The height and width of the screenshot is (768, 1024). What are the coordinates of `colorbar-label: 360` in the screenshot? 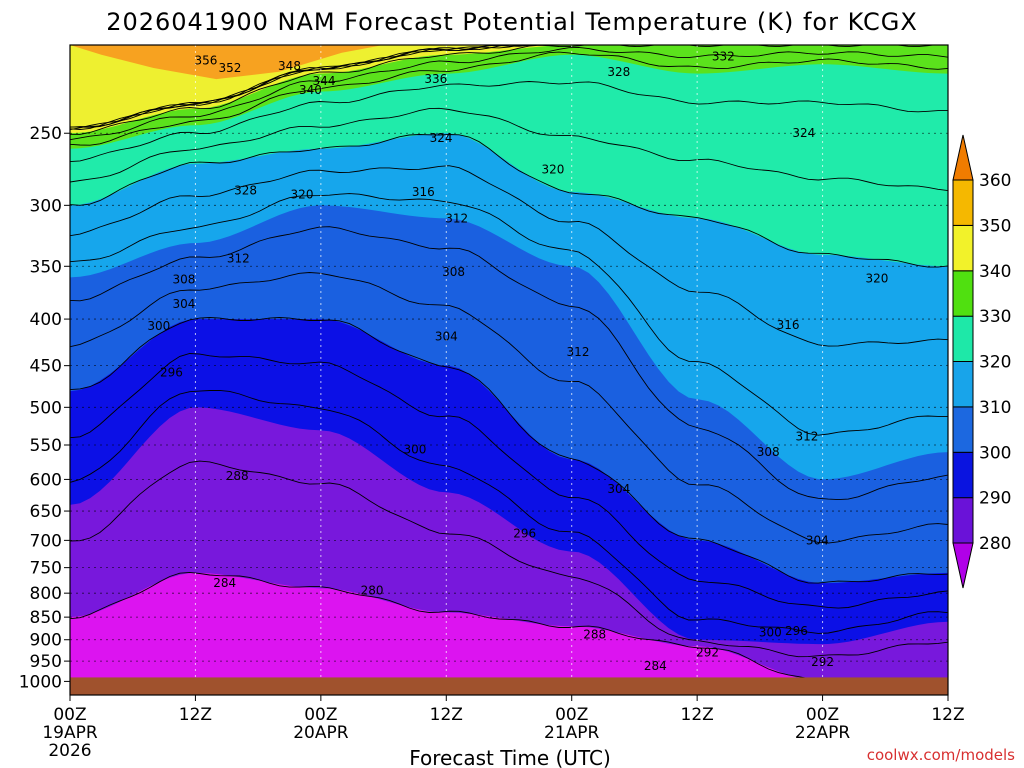 It's located at (995, 181).